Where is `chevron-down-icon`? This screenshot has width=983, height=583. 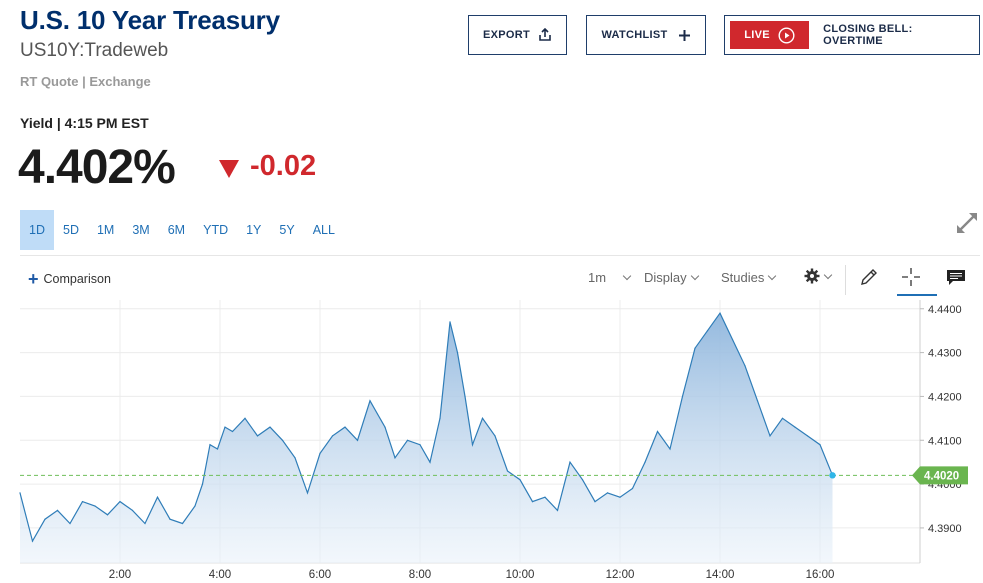
chevron-down-icon is located at coordinates (772, 276).